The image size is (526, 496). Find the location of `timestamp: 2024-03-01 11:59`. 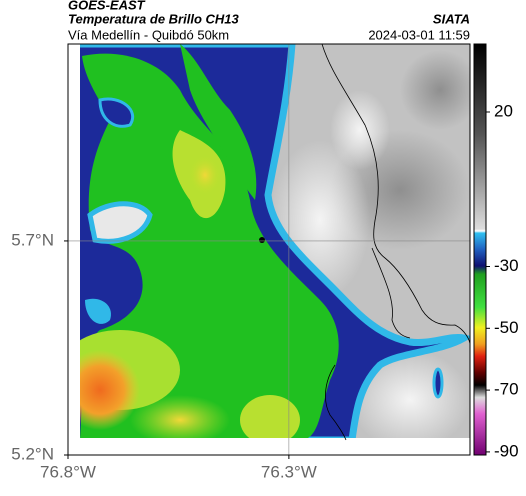

timestamp: 2024-03-01 11:59 is located at coordinates (419, 34).